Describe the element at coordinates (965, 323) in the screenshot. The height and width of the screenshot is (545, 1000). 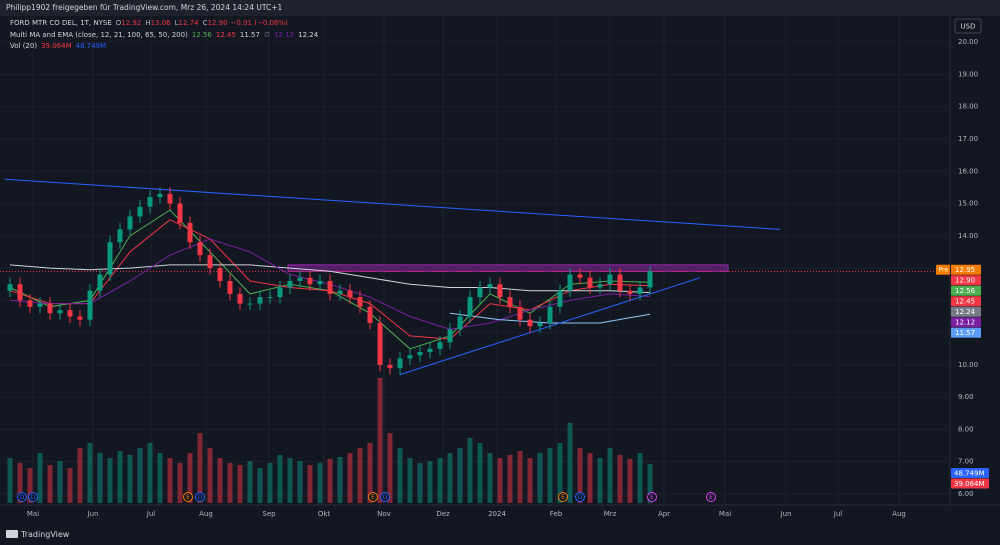
I see `price-tag-label: 12.12` at that location.